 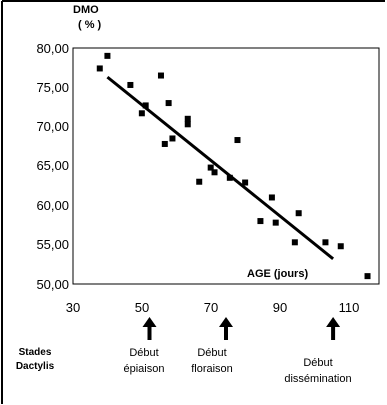 What do you see at coordinates (143, 353) in the screenshot?
I see `stage-label-epiaison-line1: Début` at bounding box center [143, 353].